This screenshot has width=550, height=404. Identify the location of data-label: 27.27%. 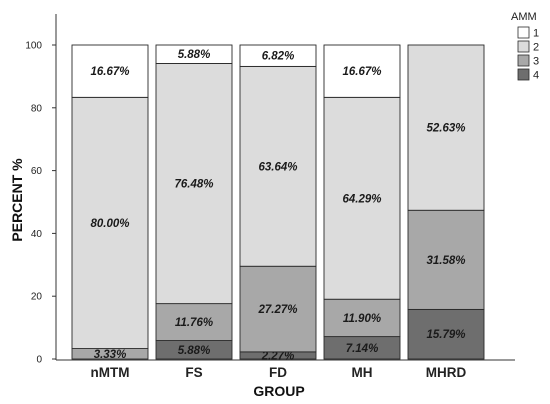
(277, 310).